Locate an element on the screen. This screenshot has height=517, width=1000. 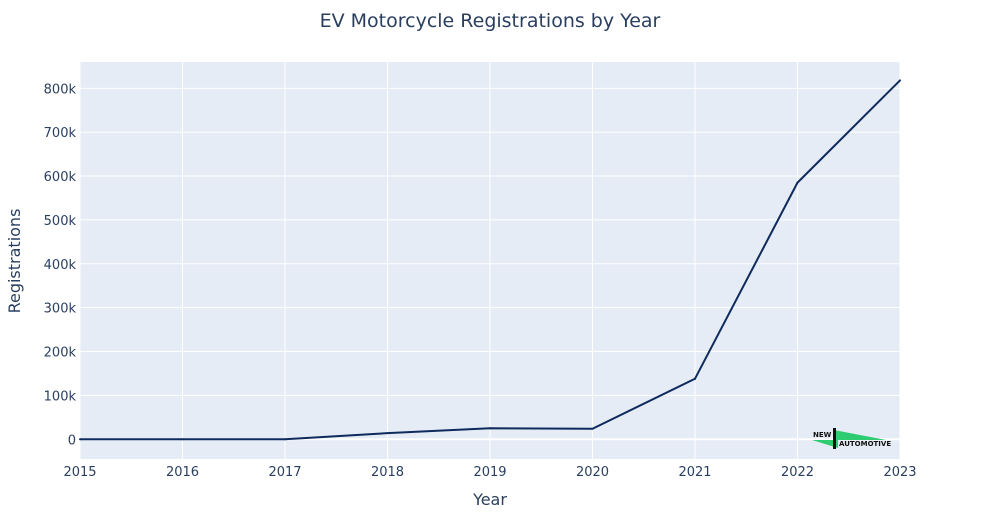
x-axis-title: Year is located at coordinates (489, 499).